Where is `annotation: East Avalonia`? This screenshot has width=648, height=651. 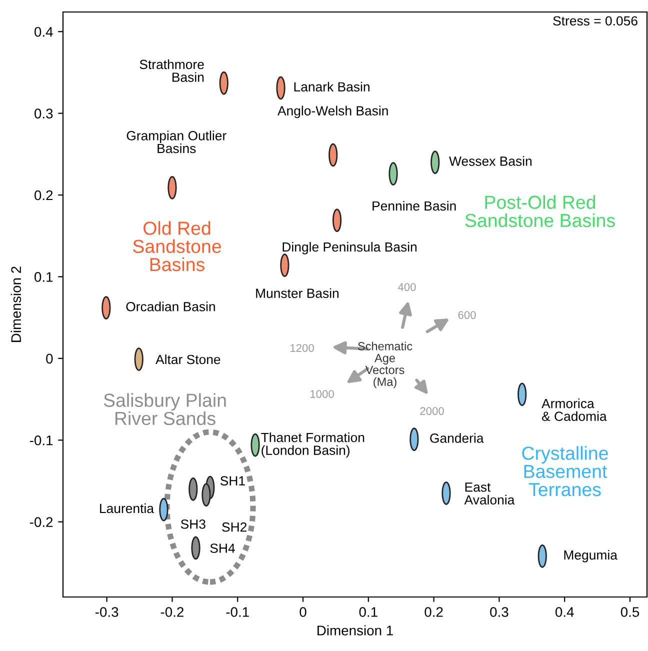
annotation: East Avalonia is located at coordinates (489, 493).